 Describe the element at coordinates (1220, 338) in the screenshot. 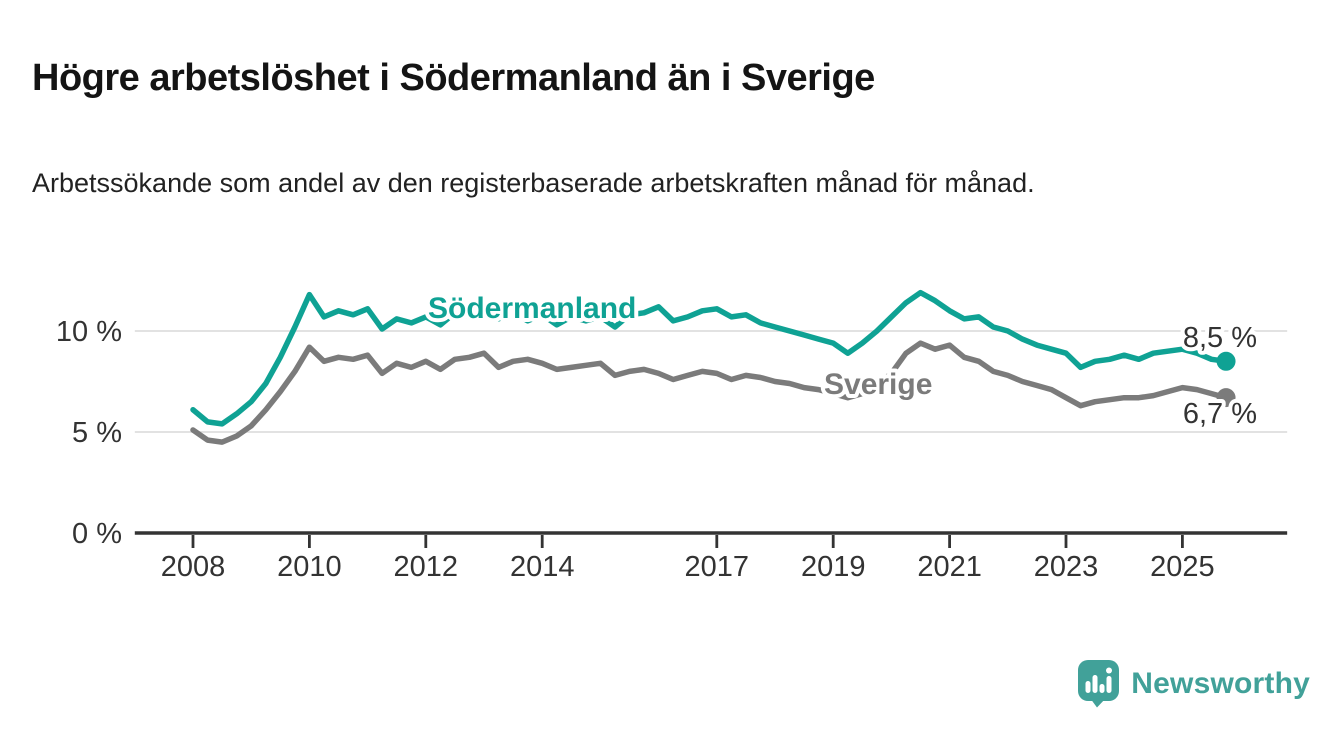

I see `end-value-label-sodermanland: 8,5 %` at that location.